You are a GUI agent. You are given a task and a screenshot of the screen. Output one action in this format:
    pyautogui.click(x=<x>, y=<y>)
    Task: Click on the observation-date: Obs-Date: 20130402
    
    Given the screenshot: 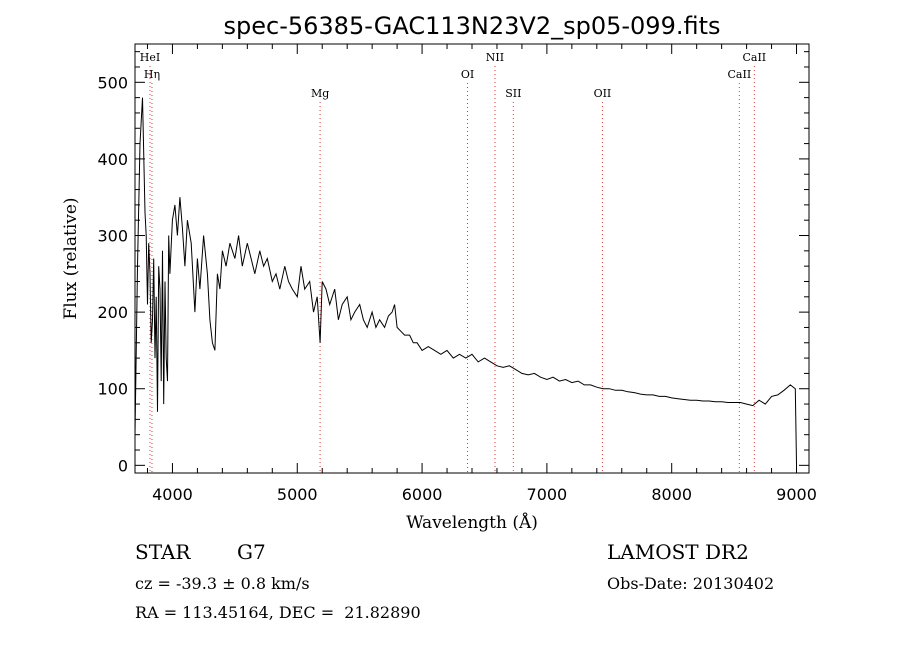 What is the action you would take?
    pyautogui.click(x=691, y=583)
    